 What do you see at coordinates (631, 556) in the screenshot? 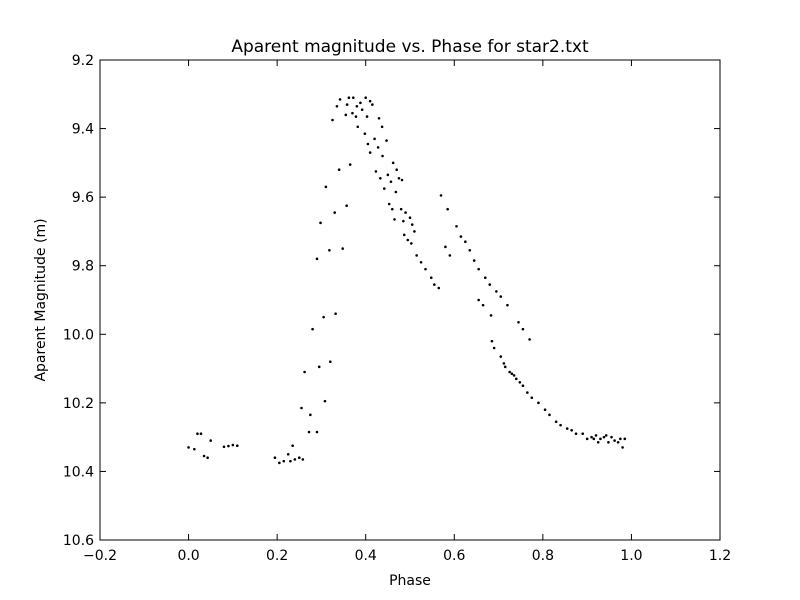
I see `x-tick-label: 1.0` at bounding box center [631, 556].